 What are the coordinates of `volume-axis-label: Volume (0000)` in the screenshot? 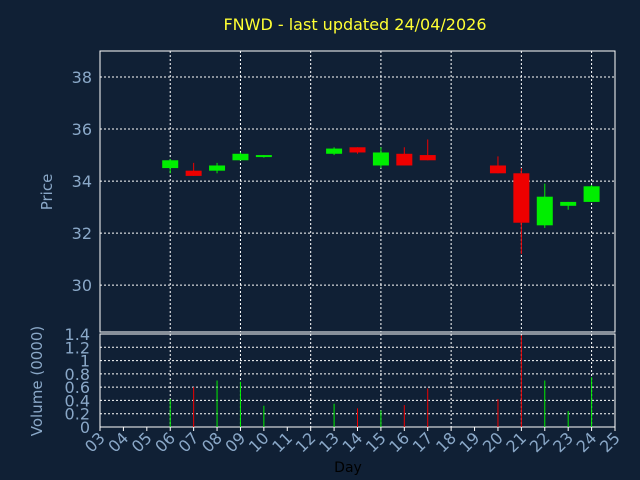 It's located at (37, 381).